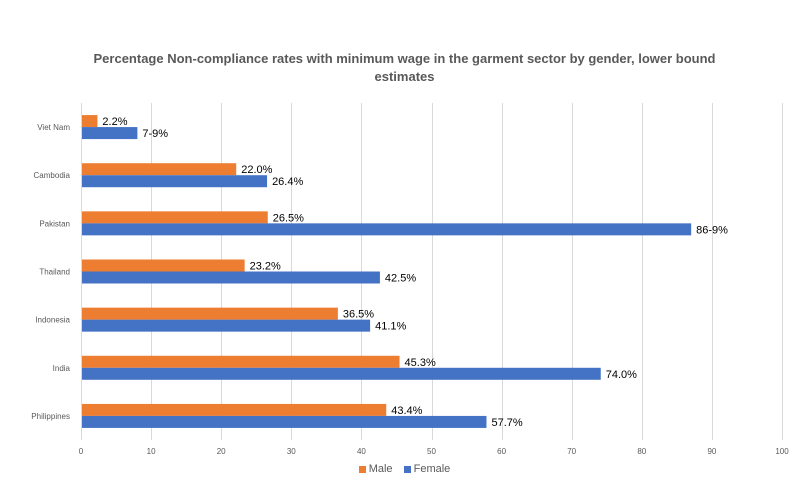  I want to click on legend-swatch-female, so click(407, 469).